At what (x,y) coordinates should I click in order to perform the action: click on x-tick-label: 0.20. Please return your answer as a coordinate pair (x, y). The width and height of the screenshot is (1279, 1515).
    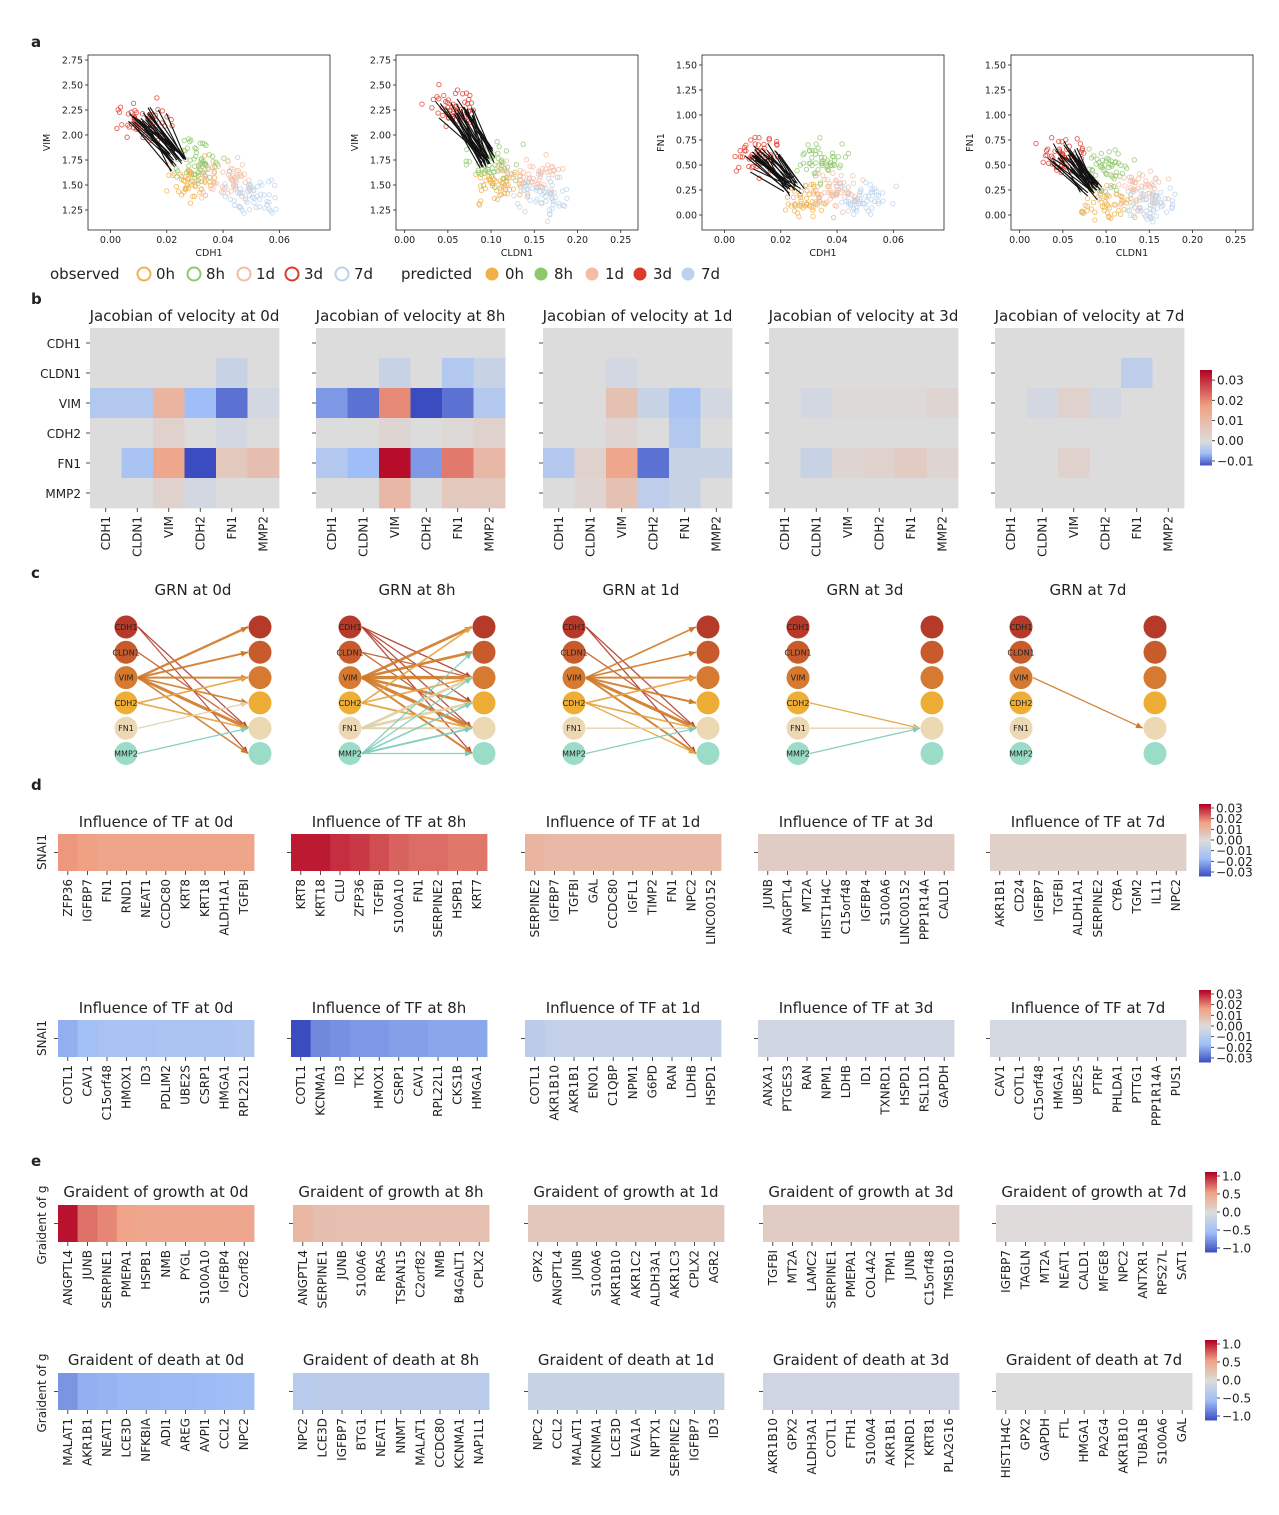
    Looking at the image, I should click on (1192, 240).